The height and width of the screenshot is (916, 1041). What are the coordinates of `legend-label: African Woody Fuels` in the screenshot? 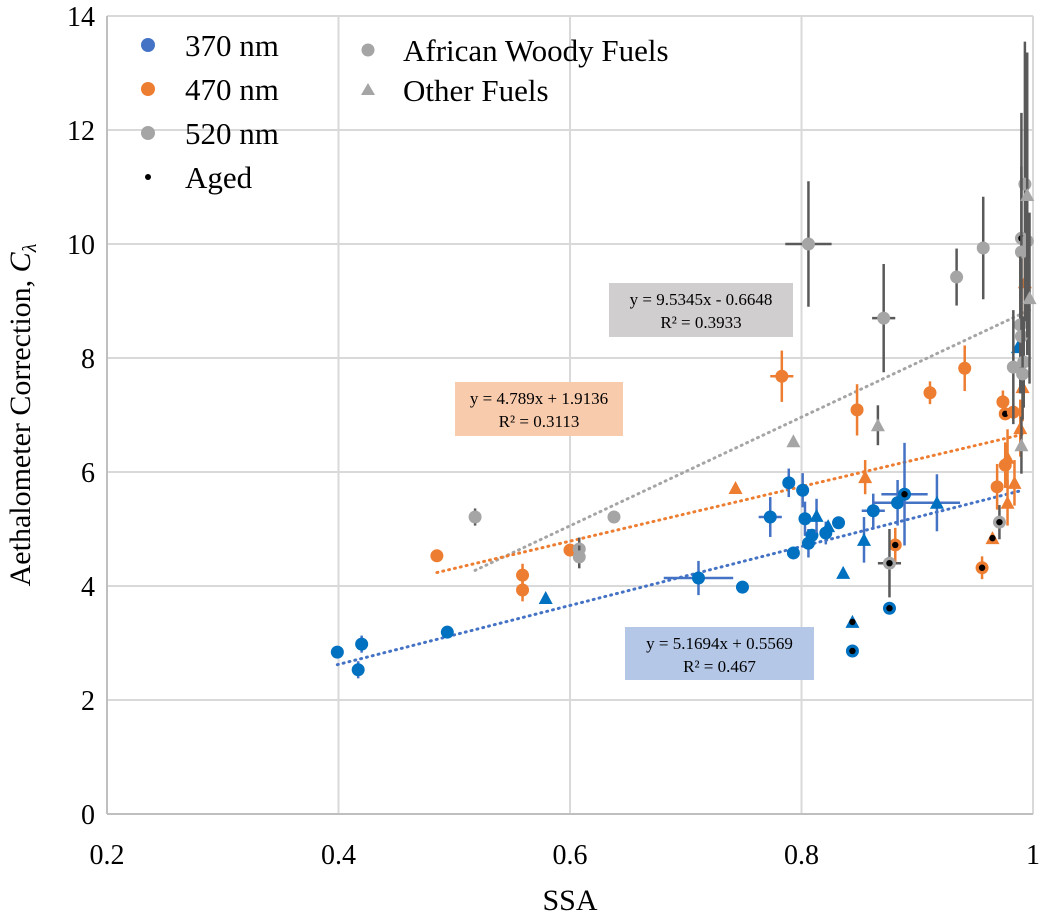 It's located at (536, 50).